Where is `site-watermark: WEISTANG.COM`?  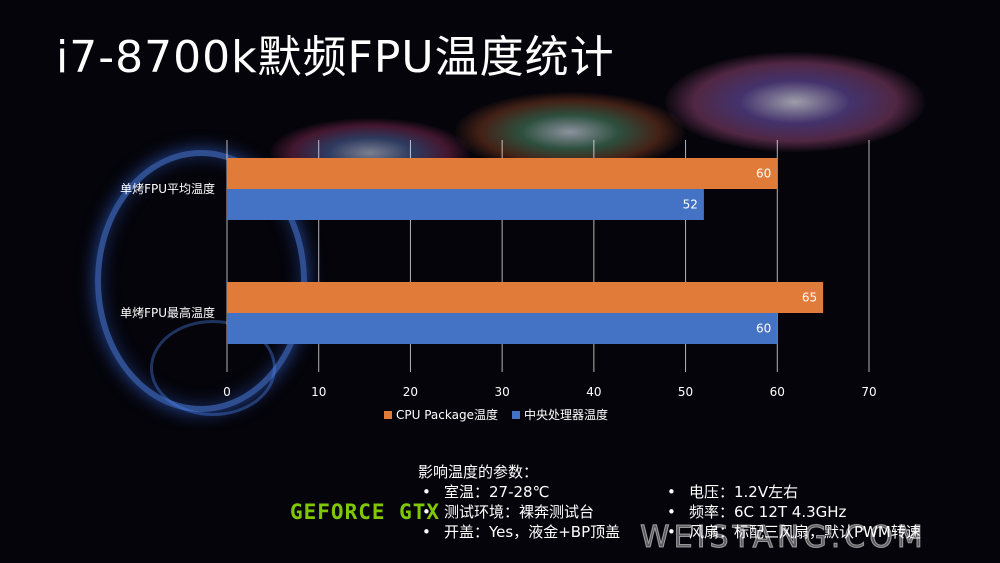 site-watermark: WEISTANG.COM is located at coordinates (783, 538).